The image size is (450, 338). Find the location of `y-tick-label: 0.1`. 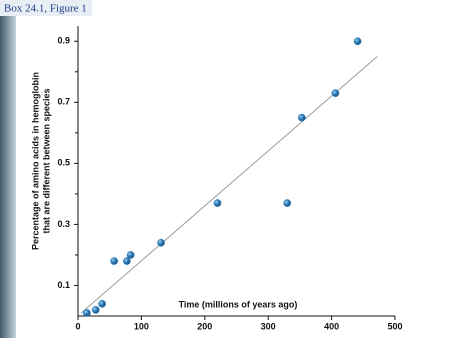

y-tick-label: 0.1 is located at coordinates (63, 285).